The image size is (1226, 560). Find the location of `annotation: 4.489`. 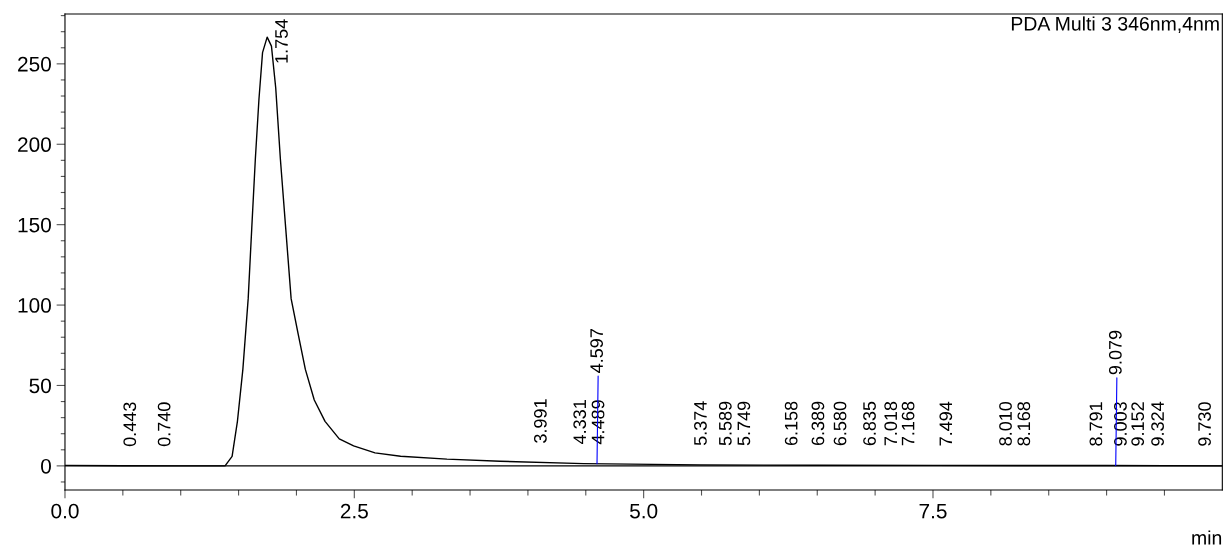

annotation: 4.489 is located at coordinates (598, 422).